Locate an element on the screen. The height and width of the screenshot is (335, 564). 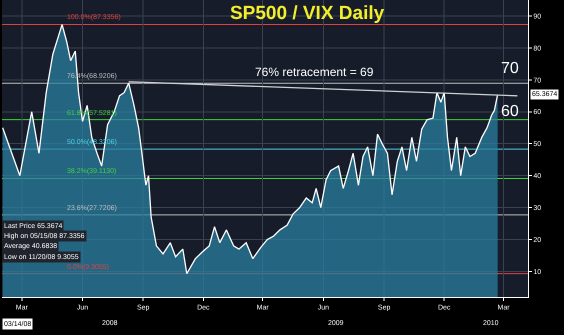
annotation: 60 is located at coordinates (510, 111).